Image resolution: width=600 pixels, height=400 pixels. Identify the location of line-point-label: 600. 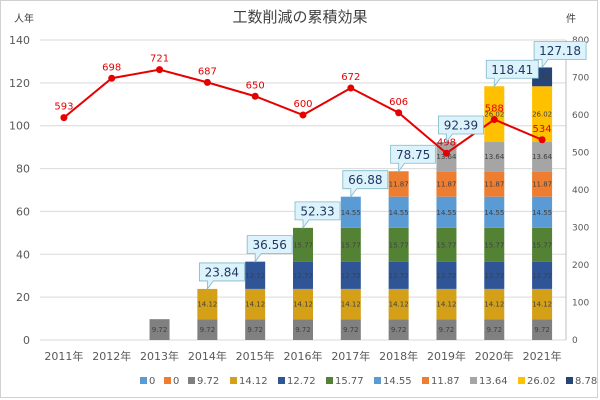
(302, 104).